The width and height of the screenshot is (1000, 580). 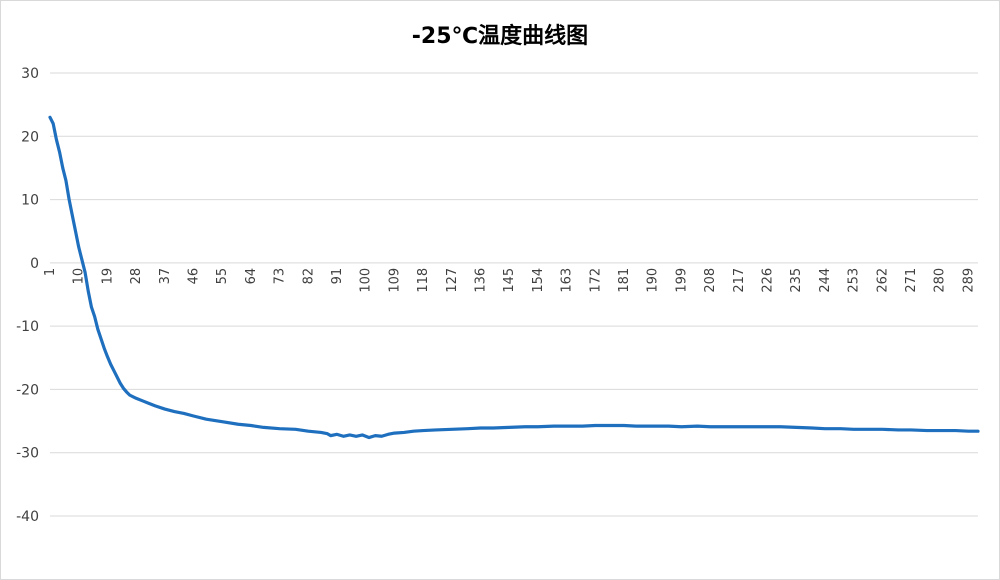 What do you see at coordinates (251, 276) in the screenshot?
I see `x-tick-label: 64` at bounding box center [251, 276].